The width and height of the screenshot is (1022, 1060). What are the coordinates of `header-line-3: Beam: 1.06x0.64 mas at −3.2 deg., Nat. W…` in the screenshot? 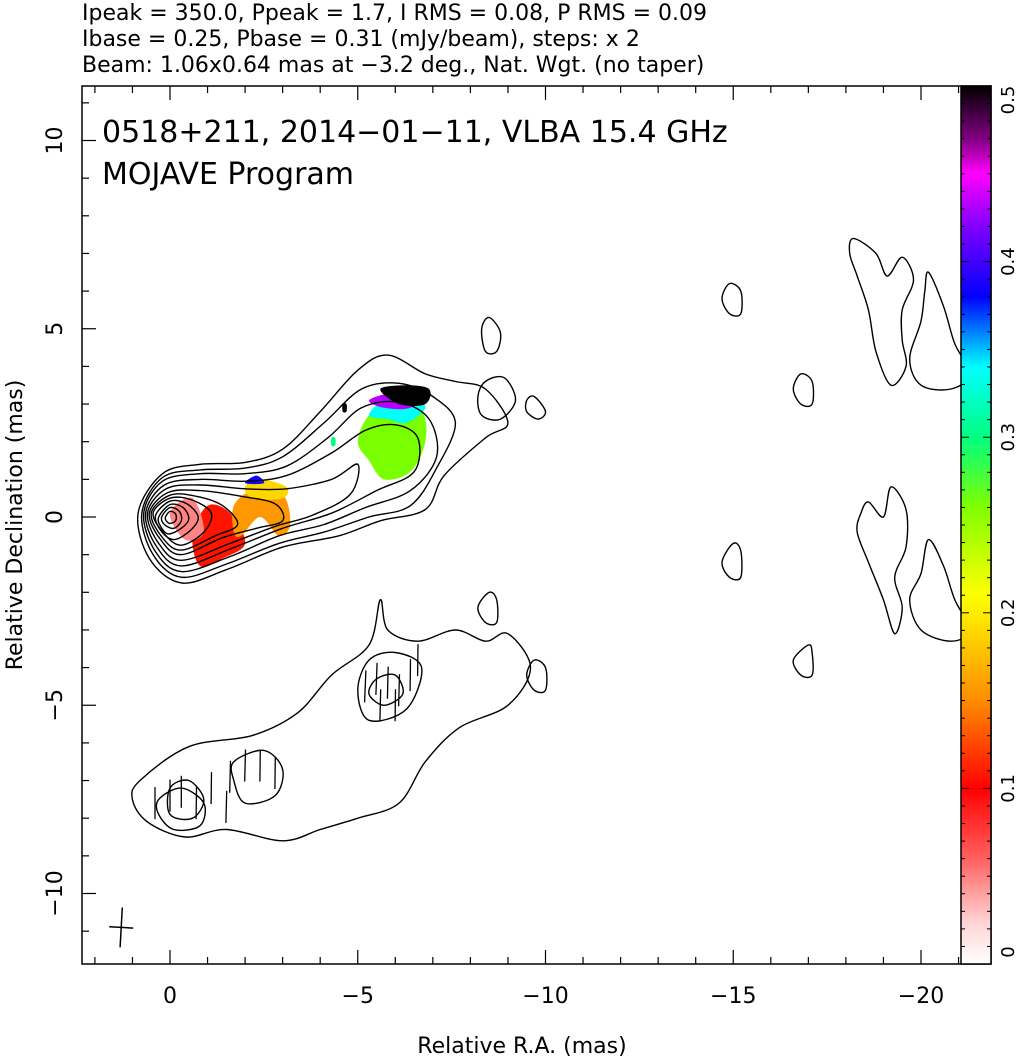 It's located at (393, 65).